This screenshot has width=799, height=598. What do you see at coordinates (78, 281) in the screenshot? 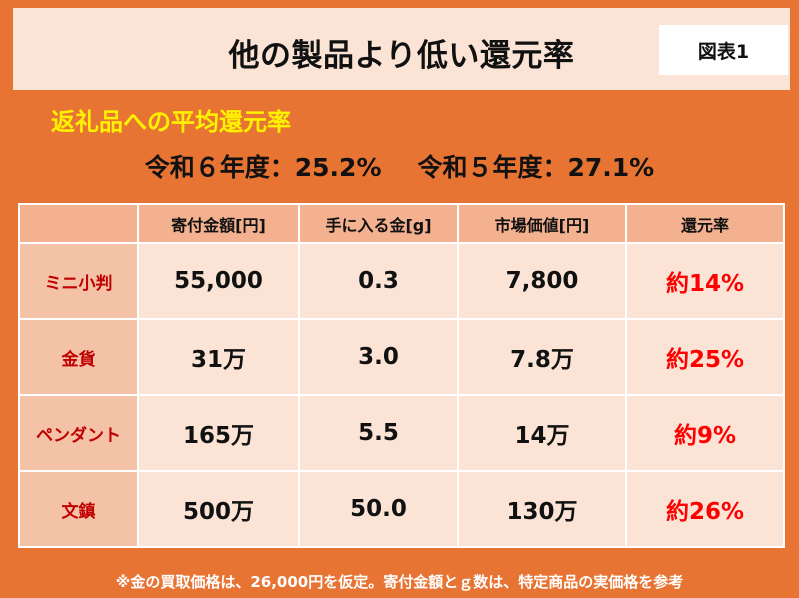
I see `row-label: ミニ小判` at bounding box center [78, 281].